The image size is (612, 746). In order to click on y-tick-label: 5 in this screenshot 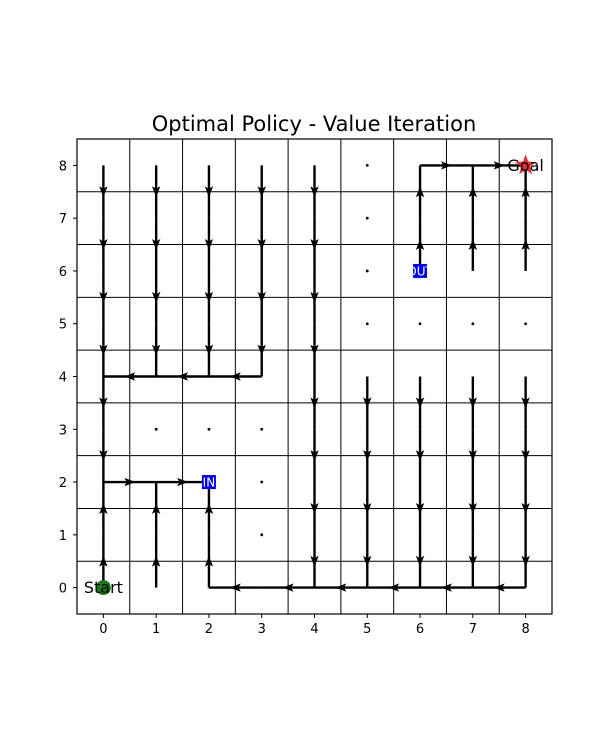, I will do `click(63, 325)`.